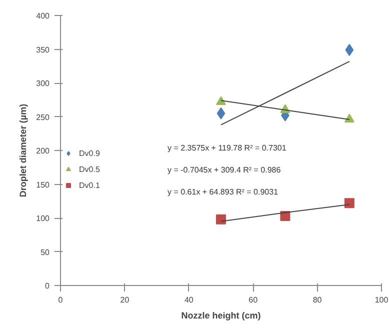 The height and width of the screenshot is (330, 389). I want to click on annotation: y = 0.61x + 64.893 R² = 0.9031, so click(223, 192).